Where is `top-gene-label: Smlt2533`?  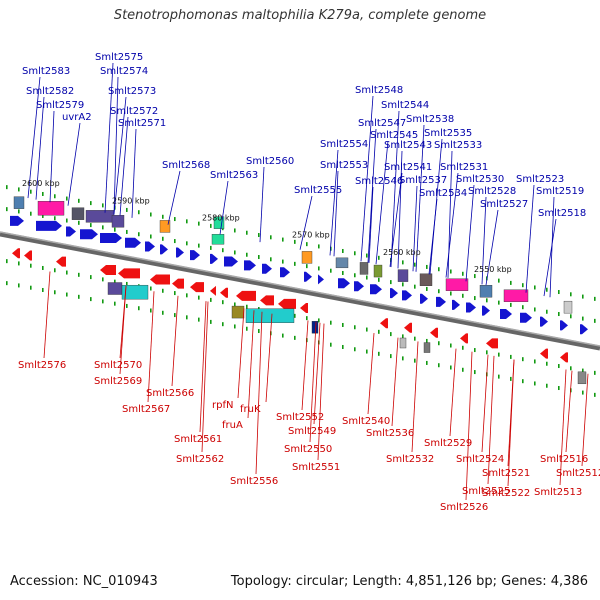
top-gene-label: Smlt2533 is located at coordinates (458, 145).